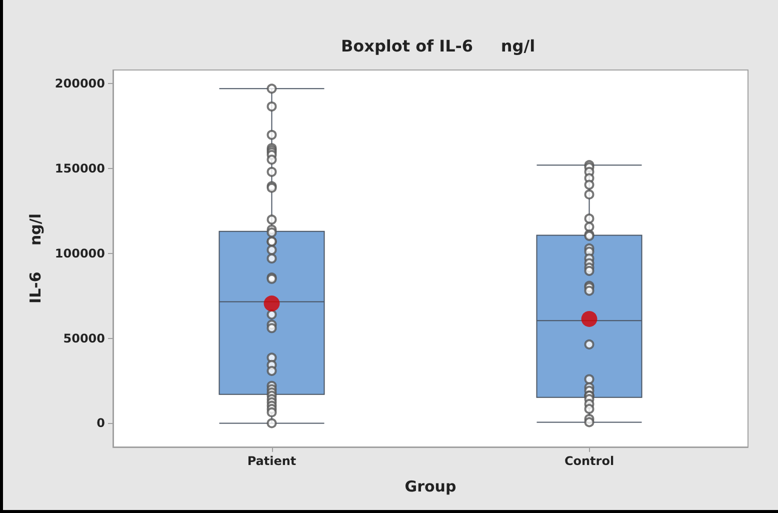  What do you see at coordinates (438, 46) in the screenshot?
I see `chart-title: Boxplot of IL-6 ng/l` at bounding box center [438, 46].